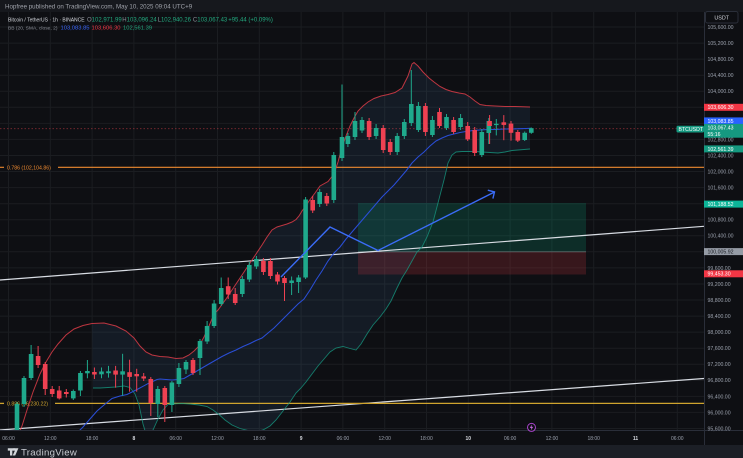 This screenshot has width=743, height=458. I want to click on svg-text: 102,400.00, so click(721, 156).